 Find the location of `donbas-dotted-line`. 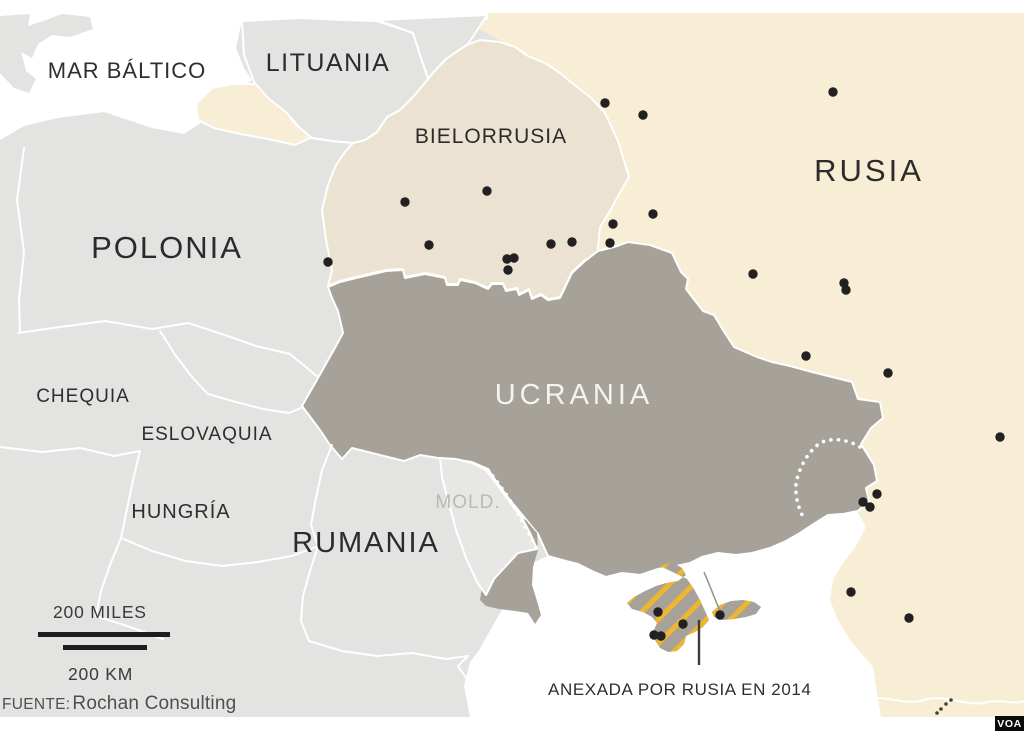

donbas-dotted-line is located at coordinates (828, 479).